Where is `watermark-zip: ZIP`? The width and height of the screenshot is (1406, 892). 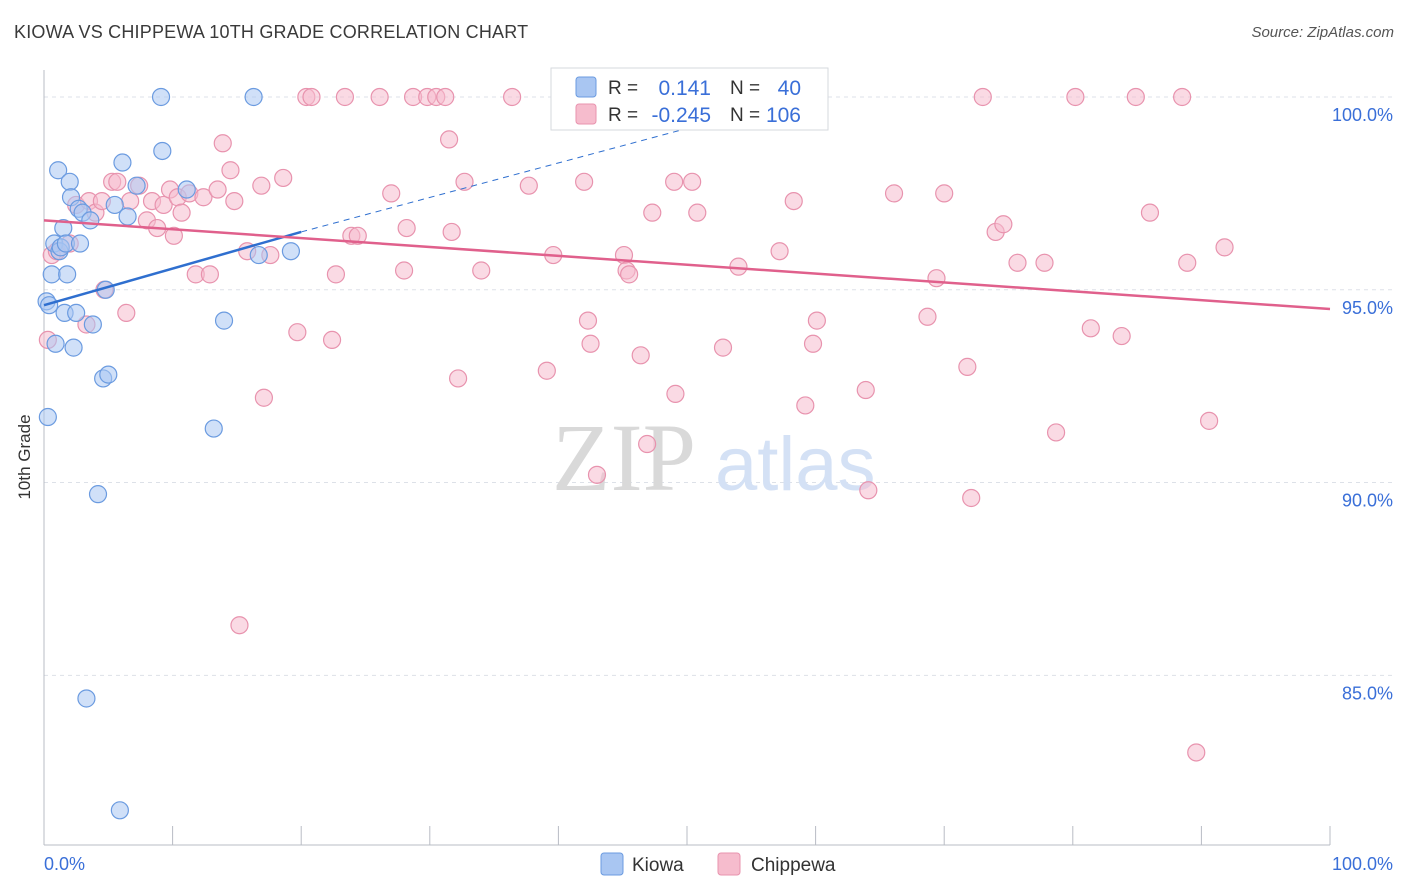 watermark-zip: ZIP is located at coordinates (624, 457).